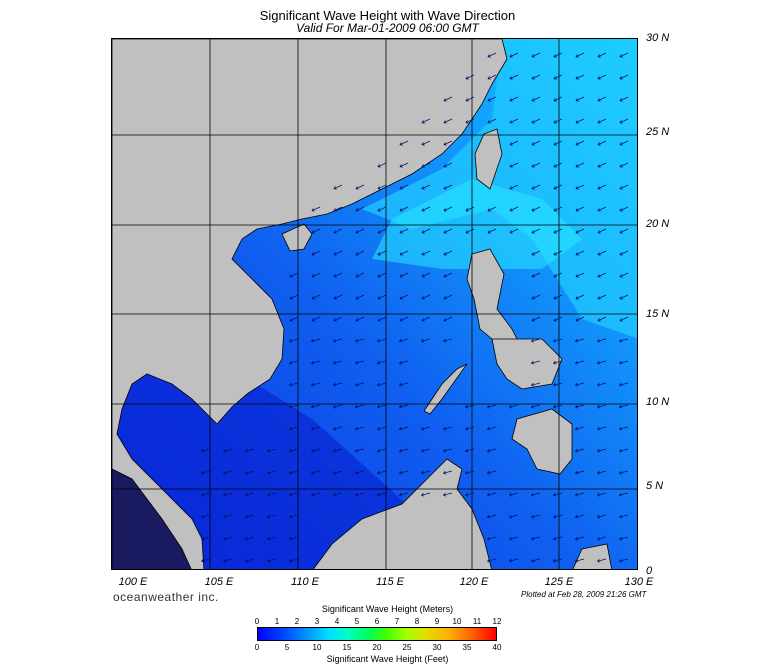 Image resolution: width=775 pixels, height=665 pixels. Describe the element at coordinates (497, 621) in the screenshot. I see `meter-tick: 12` at that location.